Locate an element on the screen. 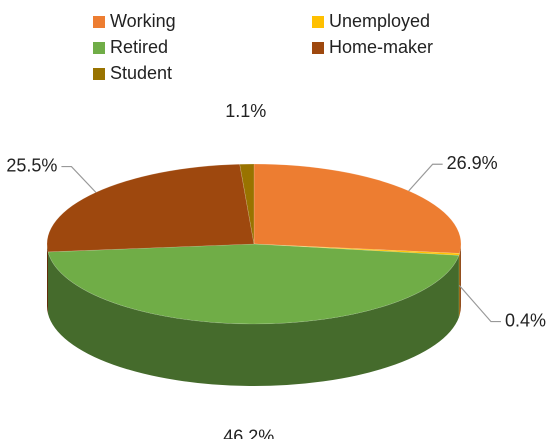 This screenshot has width=546, height=439. legend-label: Home-maker is located at coordinates (381, 47).